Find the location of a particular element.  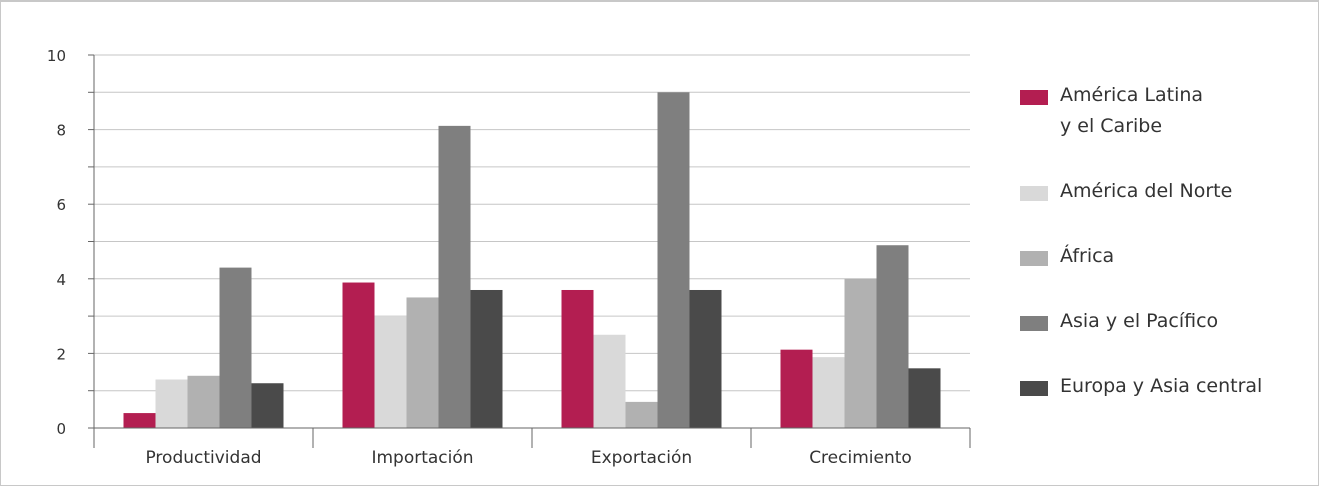

legend-label: Europa y Asia central is located at coordinates (1161, 386).